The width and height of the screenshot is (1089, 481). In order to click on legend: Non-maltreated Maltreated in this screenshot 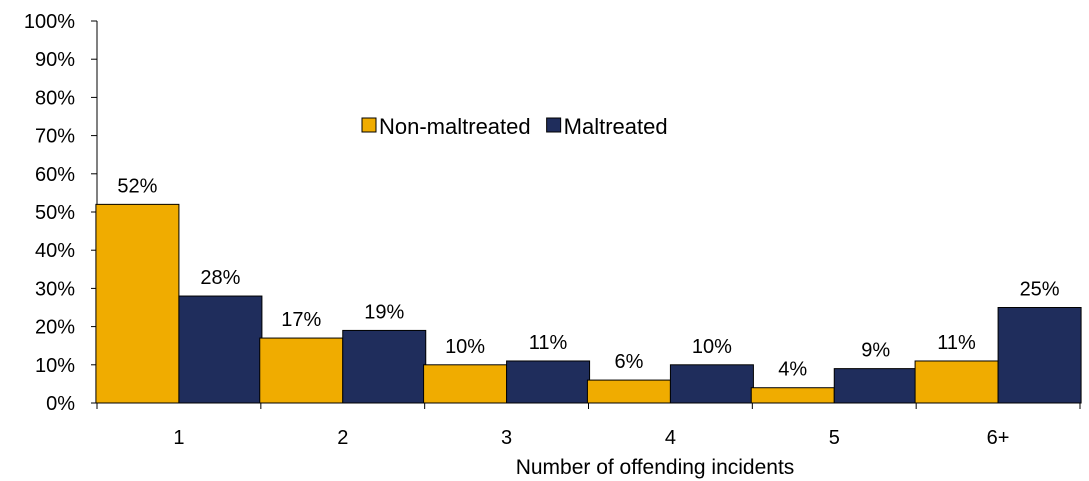, I will do `click(514, 126)`.